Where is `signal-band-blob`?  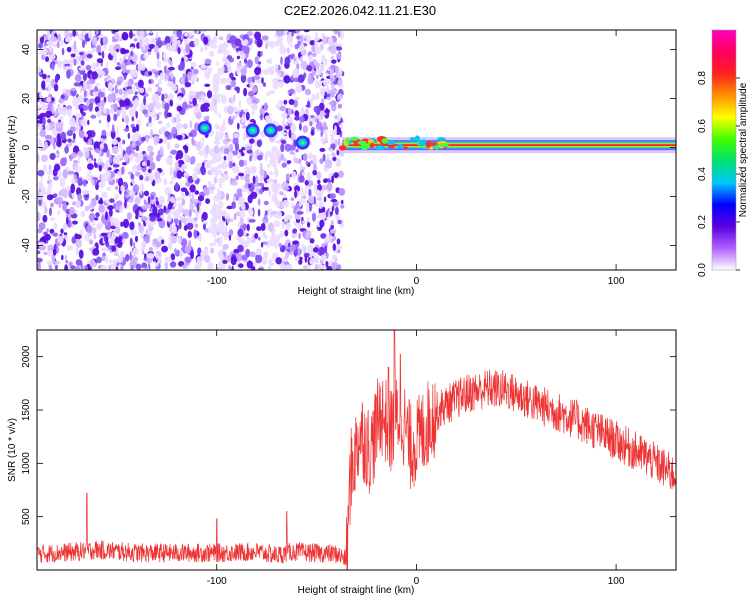 signal-band-blob is located at coordinates (347, 140).